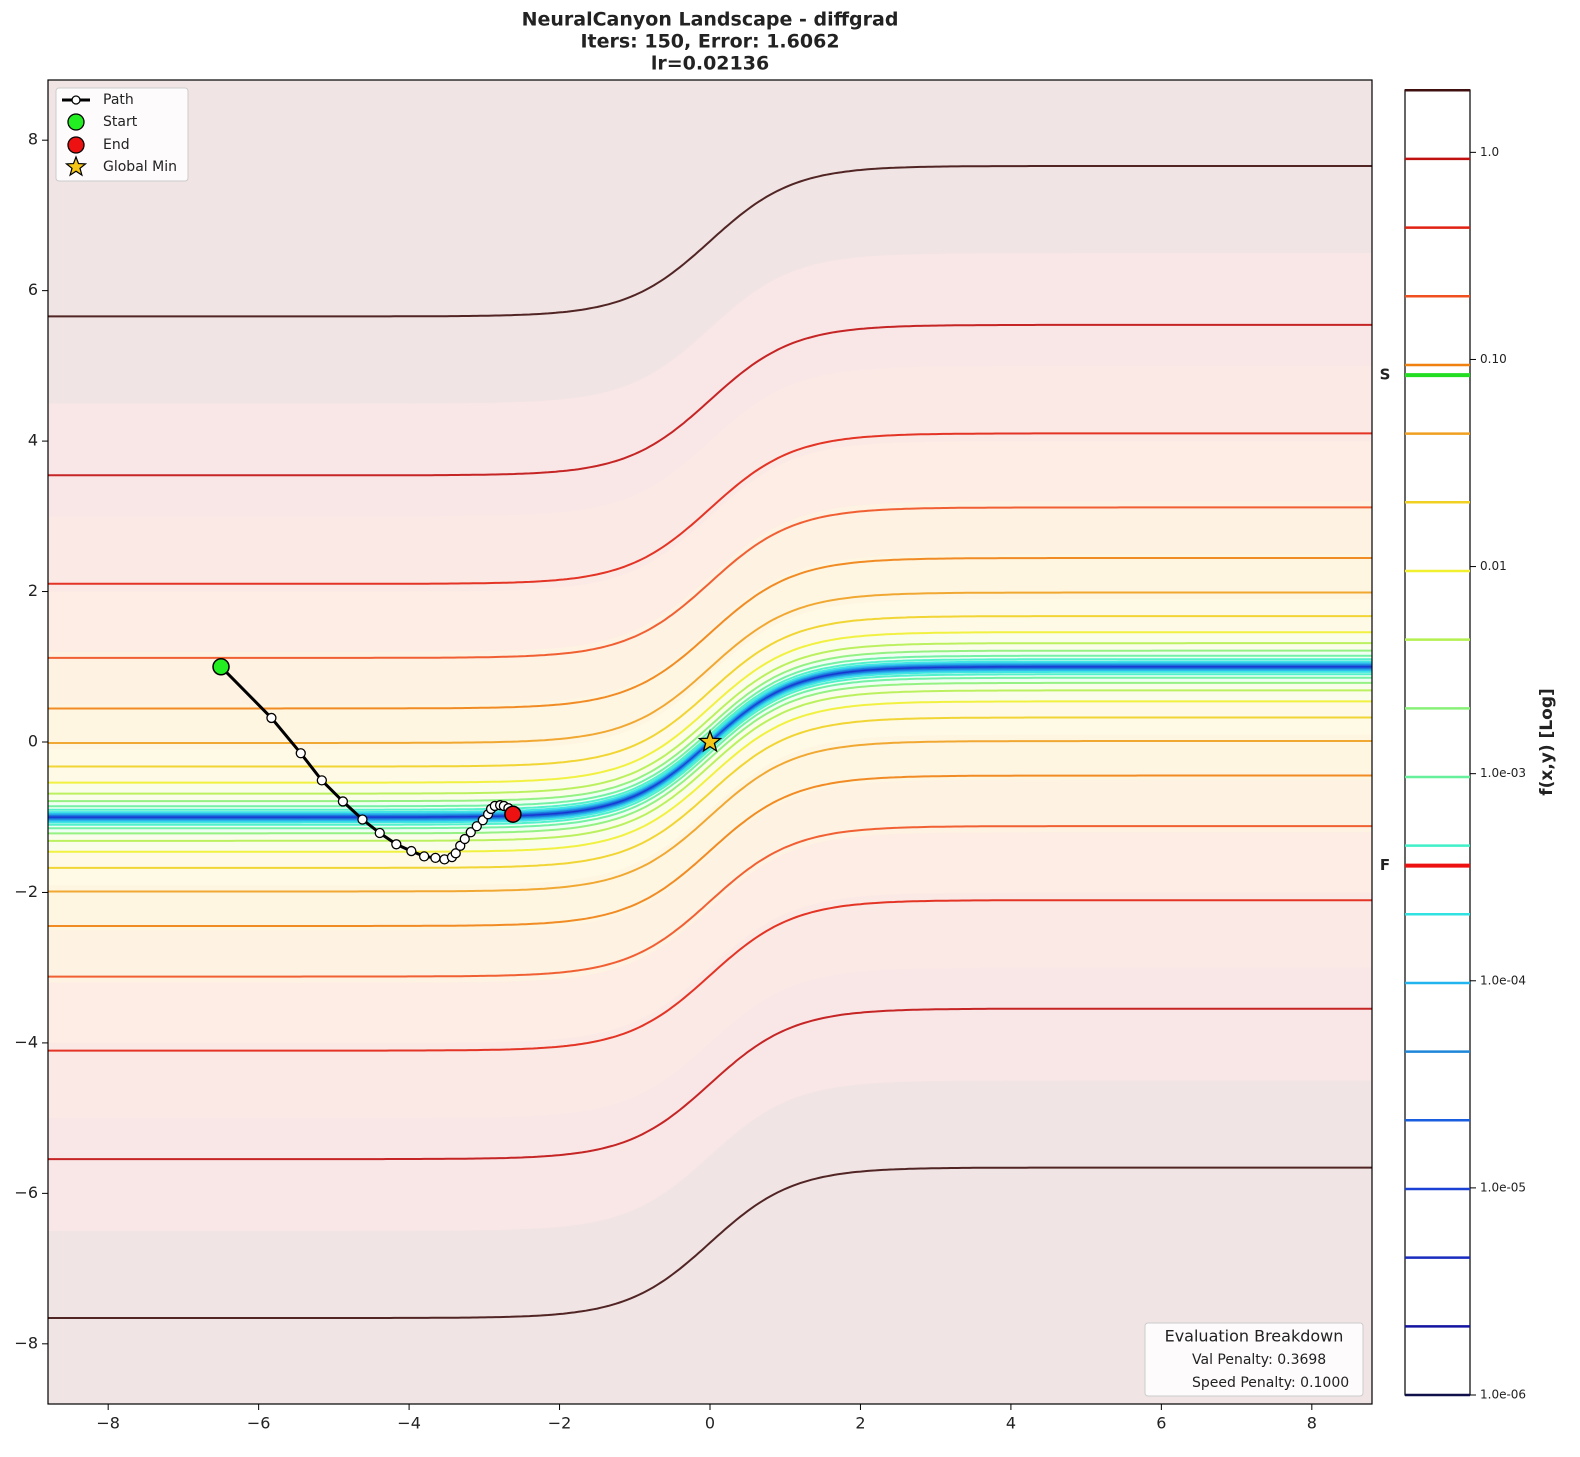 Image resolution: width=1580 pixels, height=1457 pixels. I want to click on chart-title: Iters: 150, Error: 1.6062, so click(709, 42).